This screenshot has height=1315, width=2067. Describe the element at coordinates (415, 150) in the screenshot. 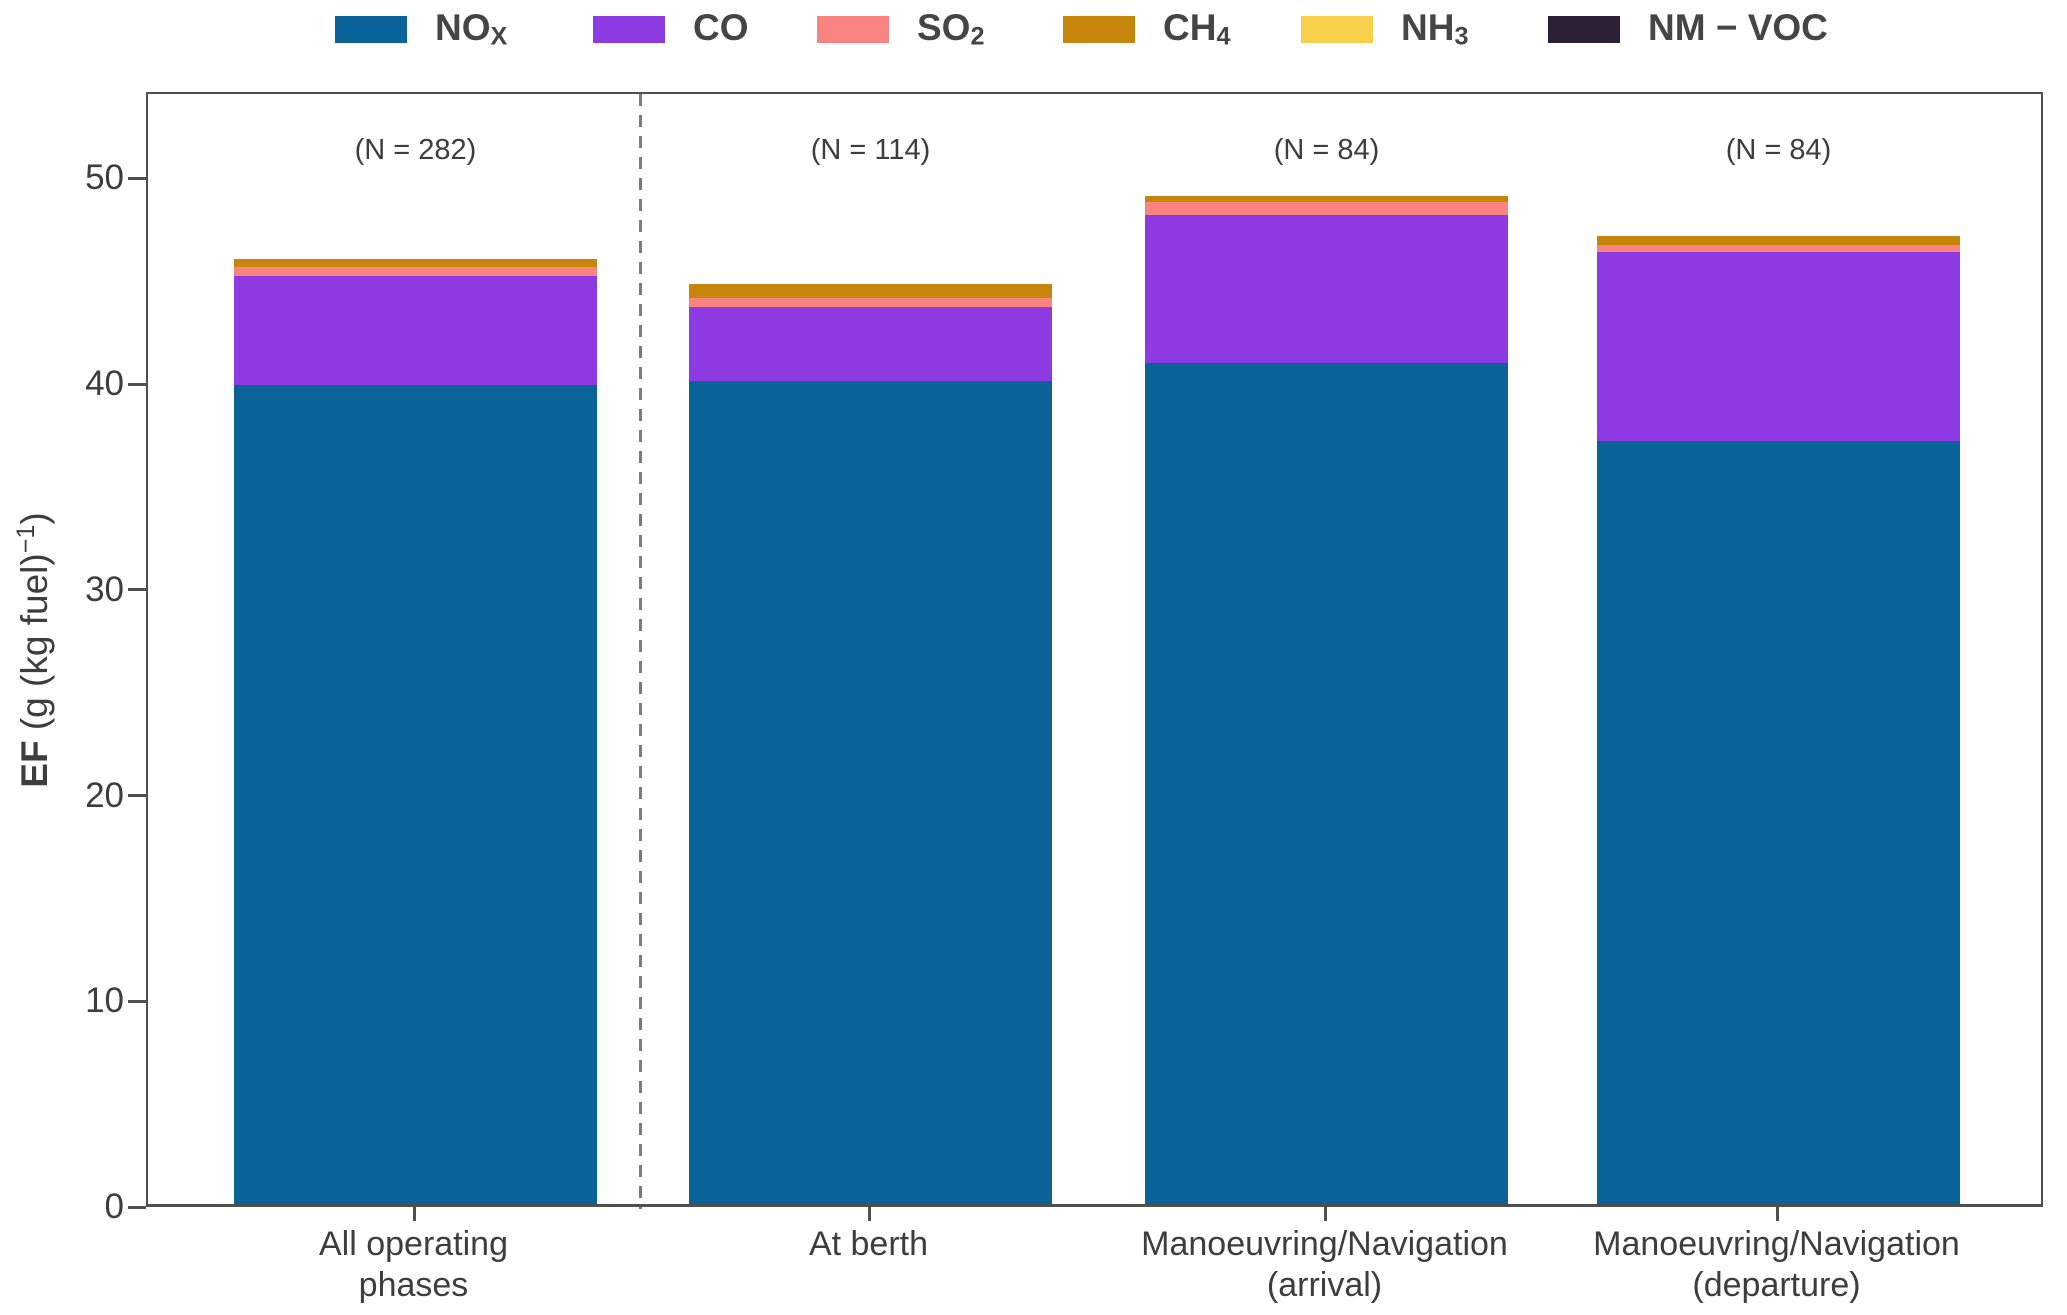

I see `bar-annotation-1: (N = 282)` at that location.